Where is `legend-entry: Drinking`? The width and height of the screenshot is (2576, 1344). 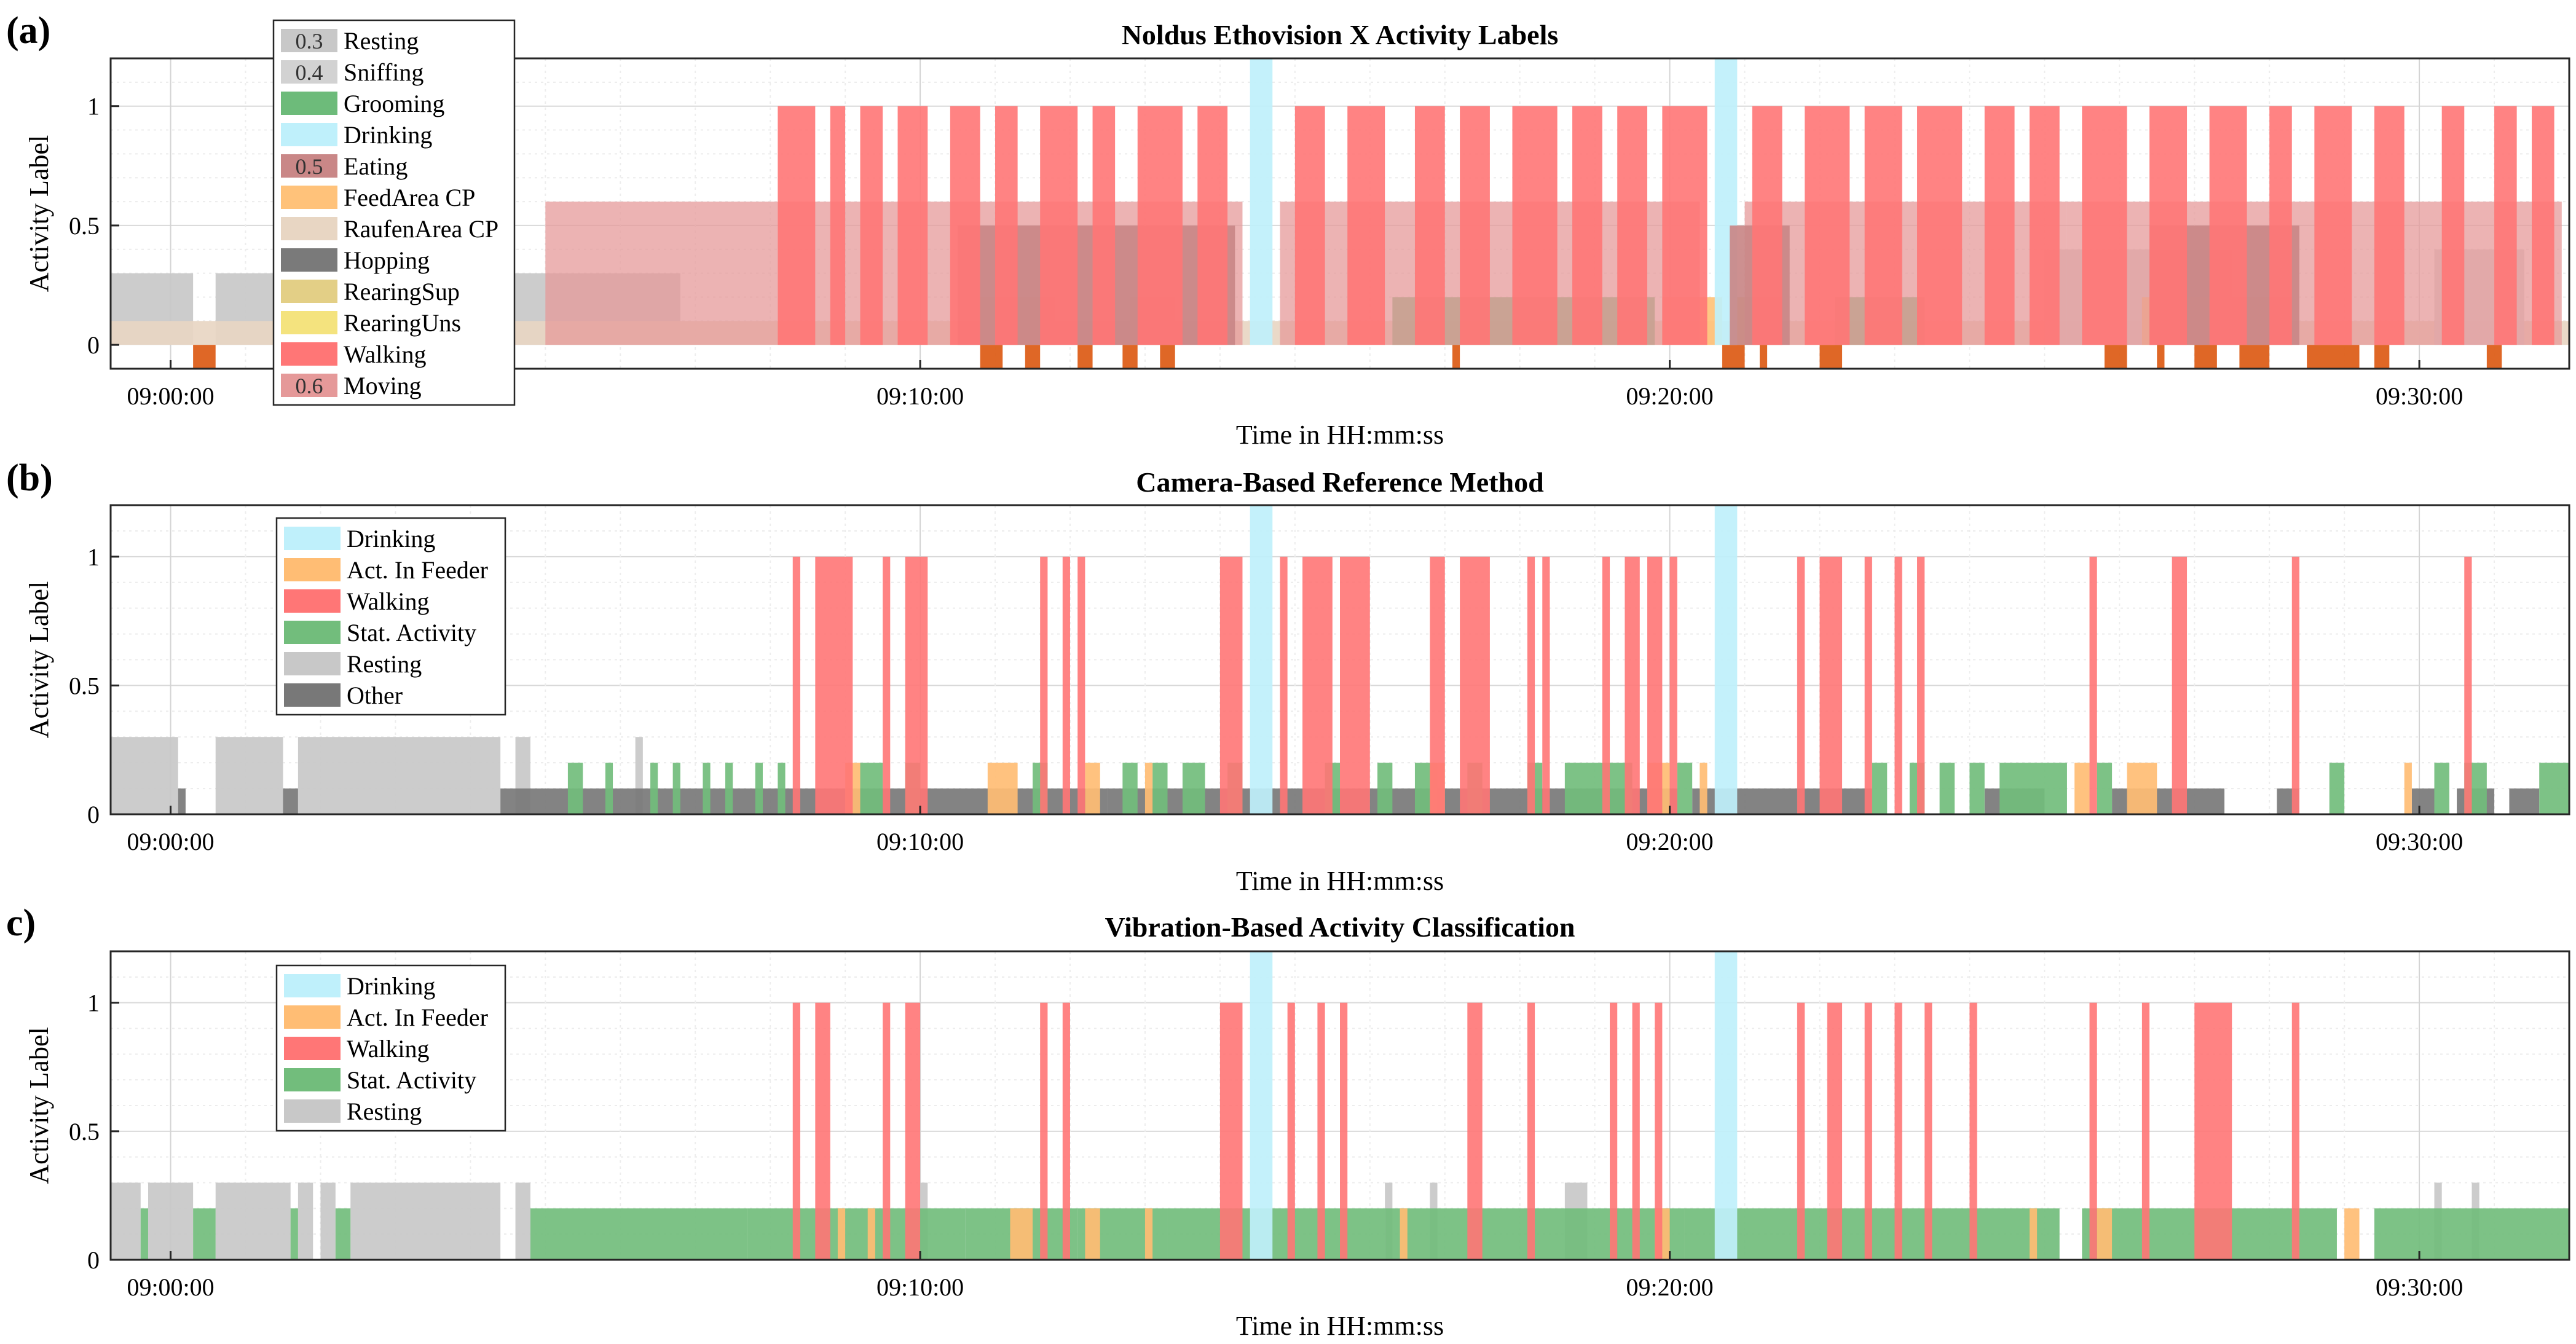
legend-entry: Drinking is located at coordinates (391, 538).